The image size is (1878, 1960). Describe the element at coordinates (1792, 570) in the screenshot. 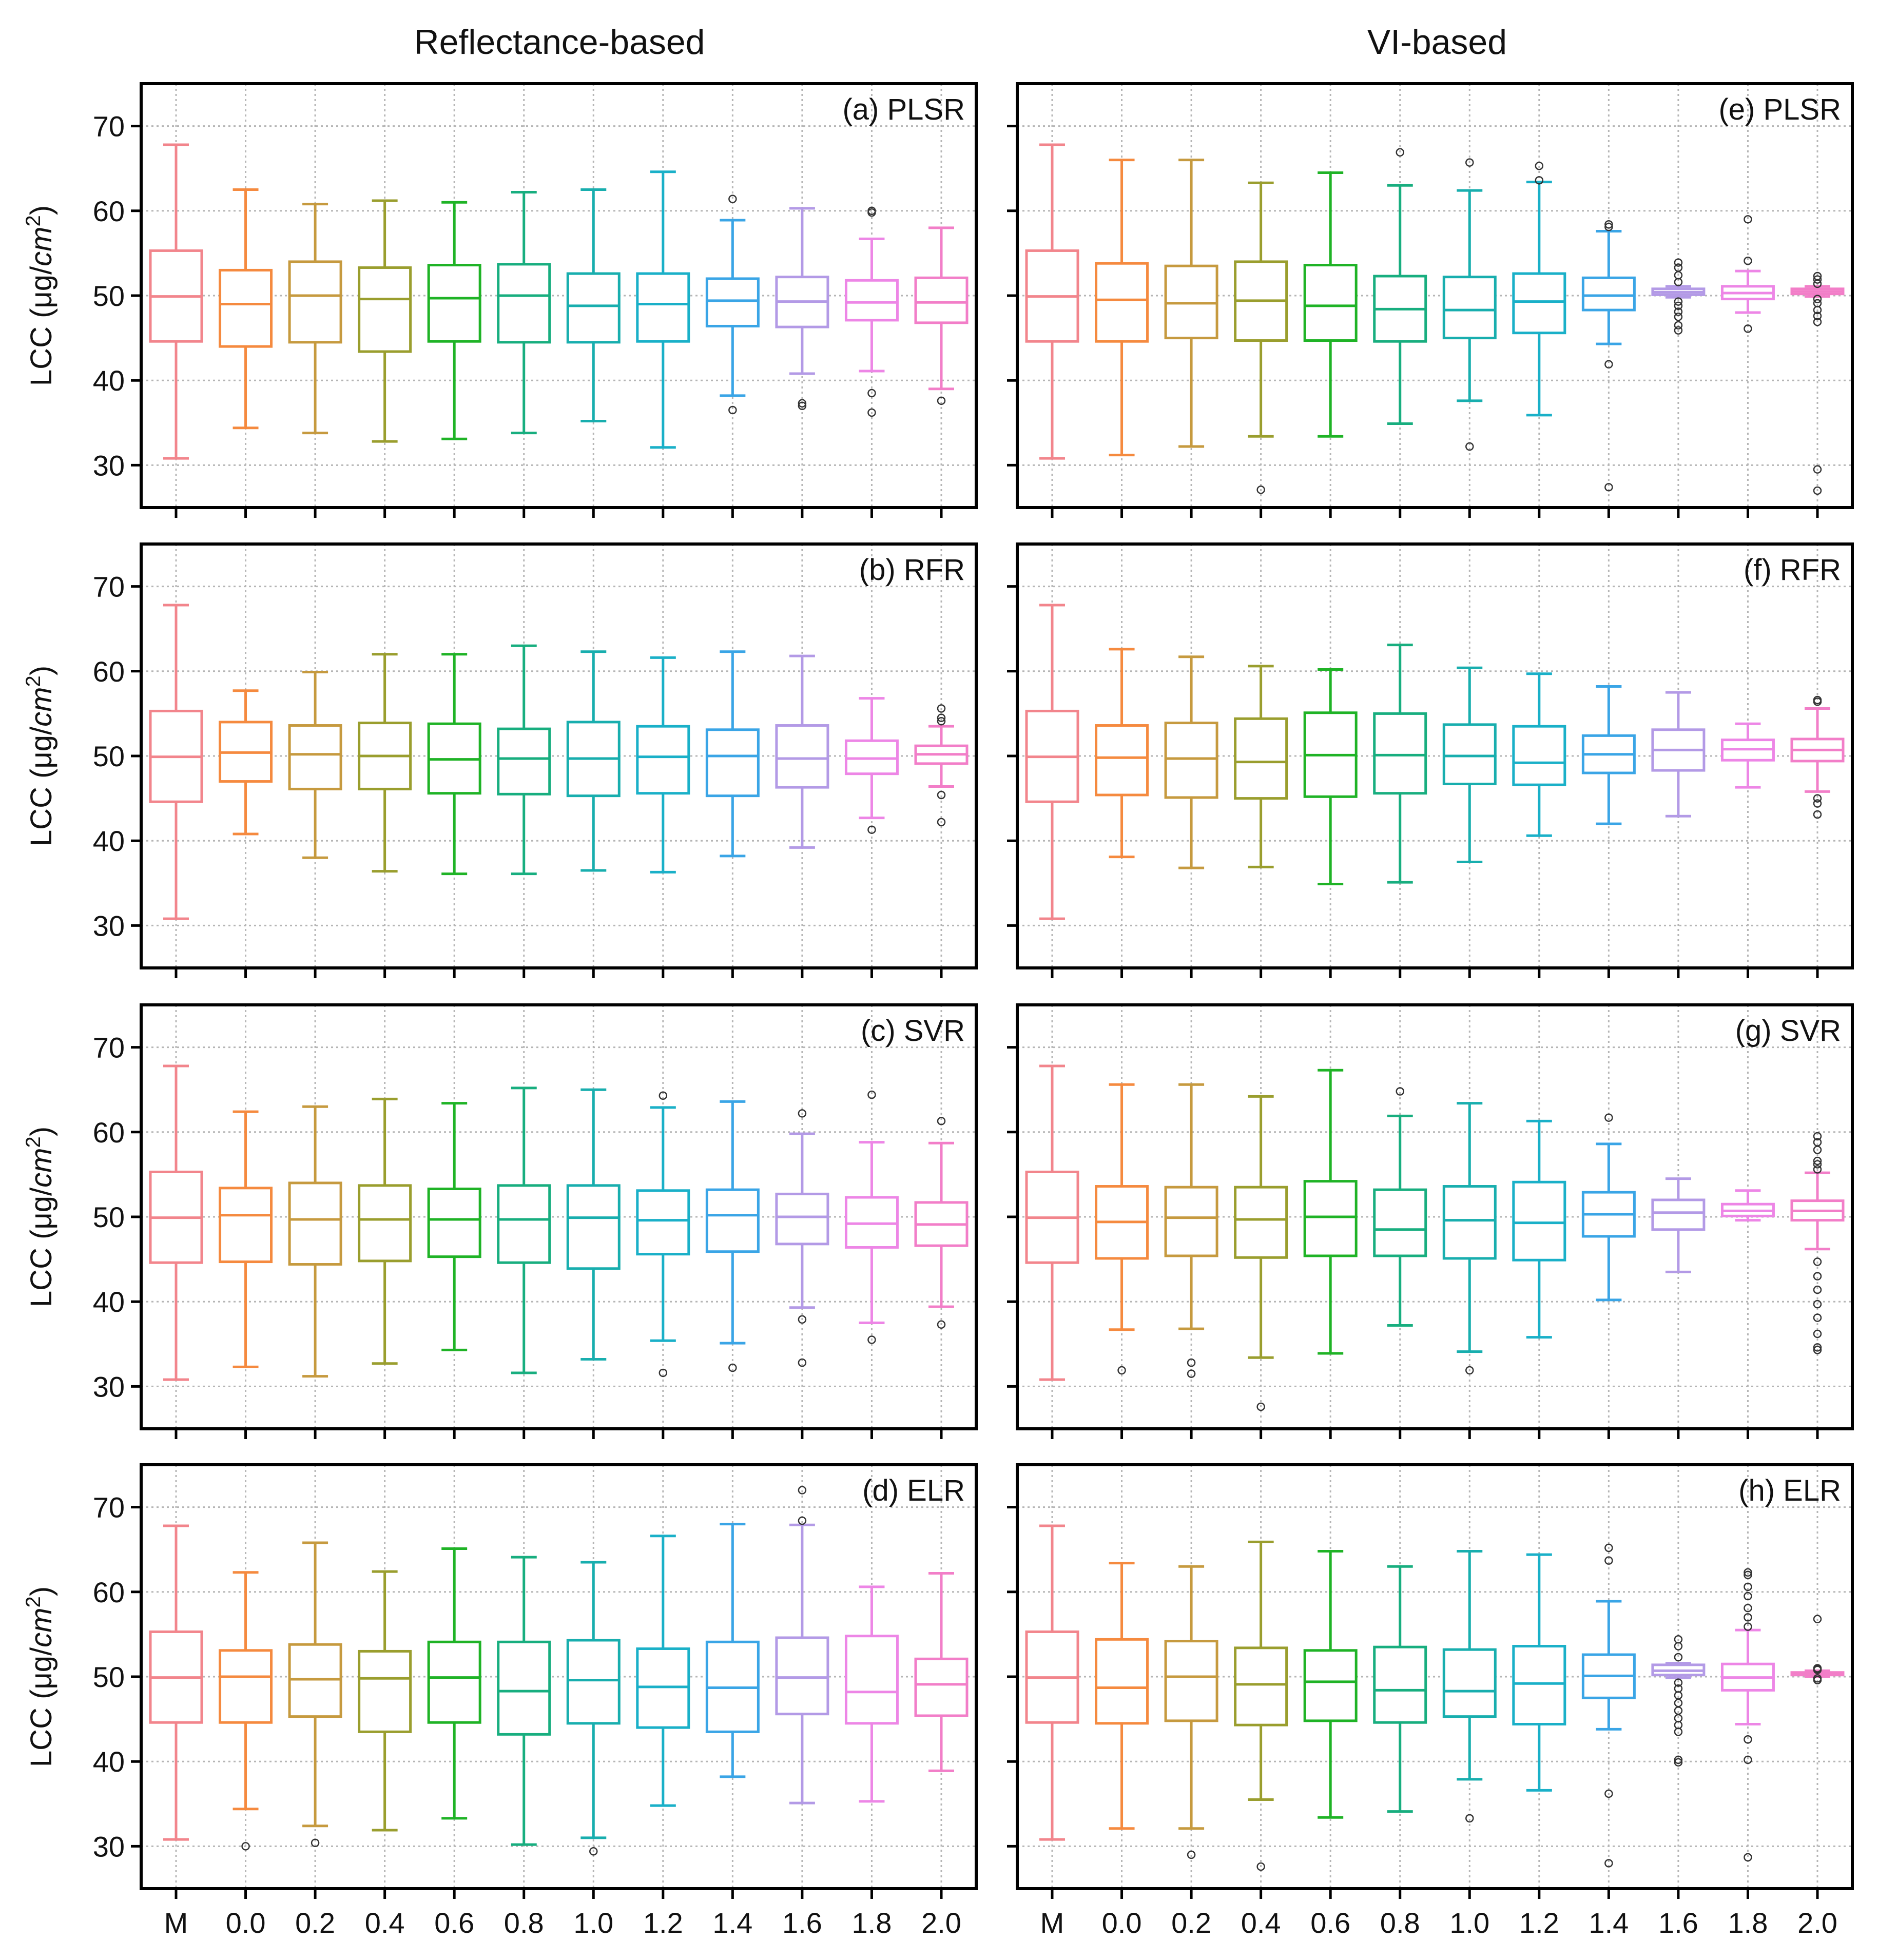

I see `panel-label: (f) RFR` at that location.